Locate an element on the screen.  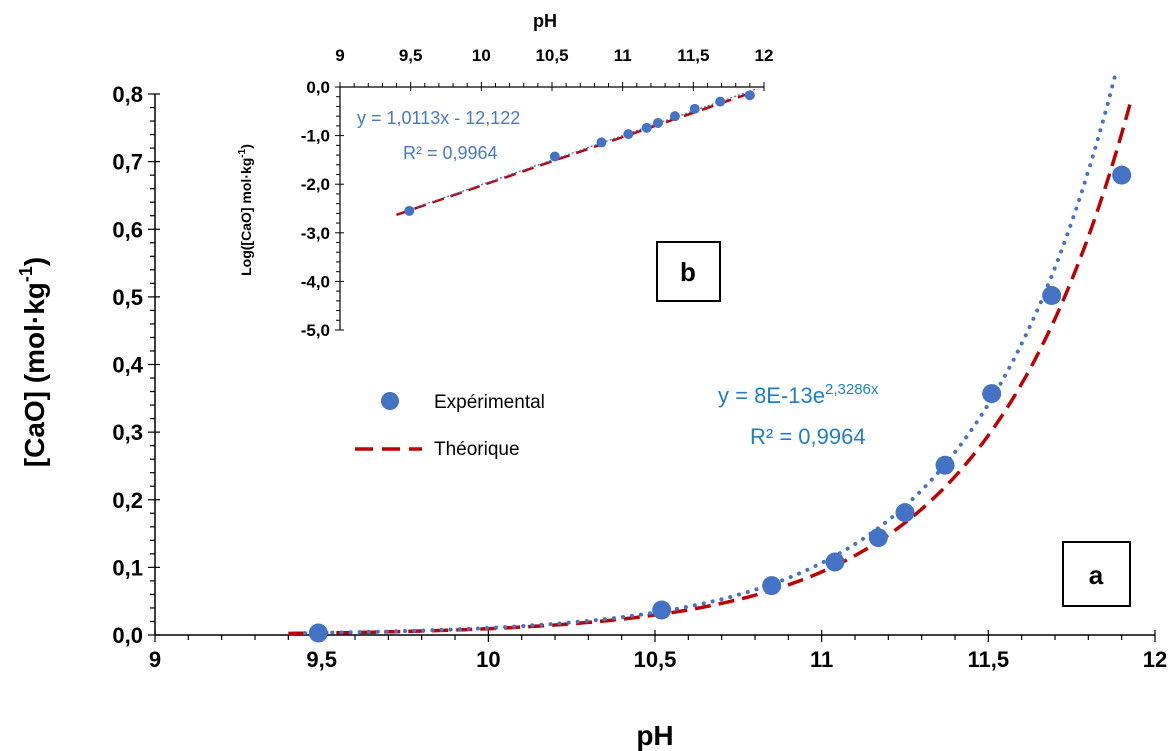
main-x-tick-label: 10,5 is located at coordinates (655, 659).